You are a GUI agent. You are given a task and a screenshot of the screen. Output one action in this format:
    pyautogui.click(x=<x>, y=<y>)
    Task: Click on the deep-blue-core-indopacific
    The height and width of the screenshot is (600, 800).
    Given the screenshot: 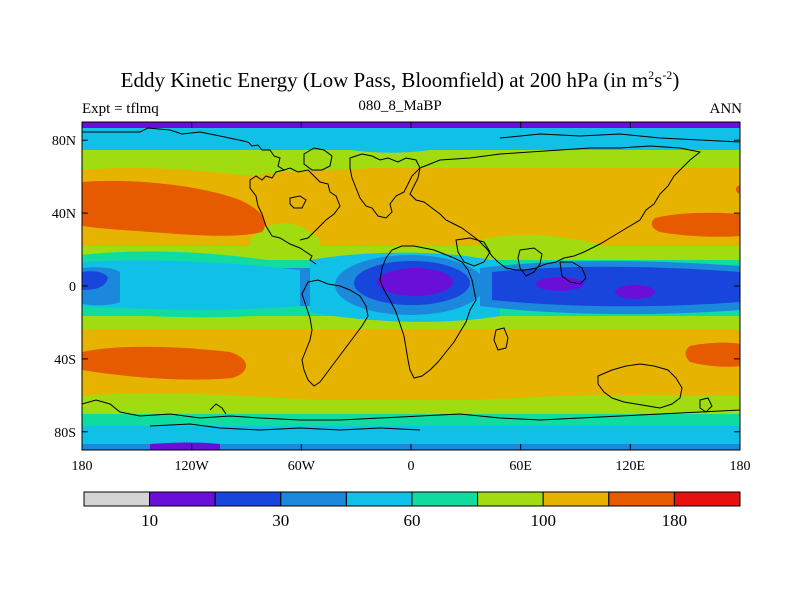 What is the action you would take?
    pyautogui.click(x=616, y=286)
    